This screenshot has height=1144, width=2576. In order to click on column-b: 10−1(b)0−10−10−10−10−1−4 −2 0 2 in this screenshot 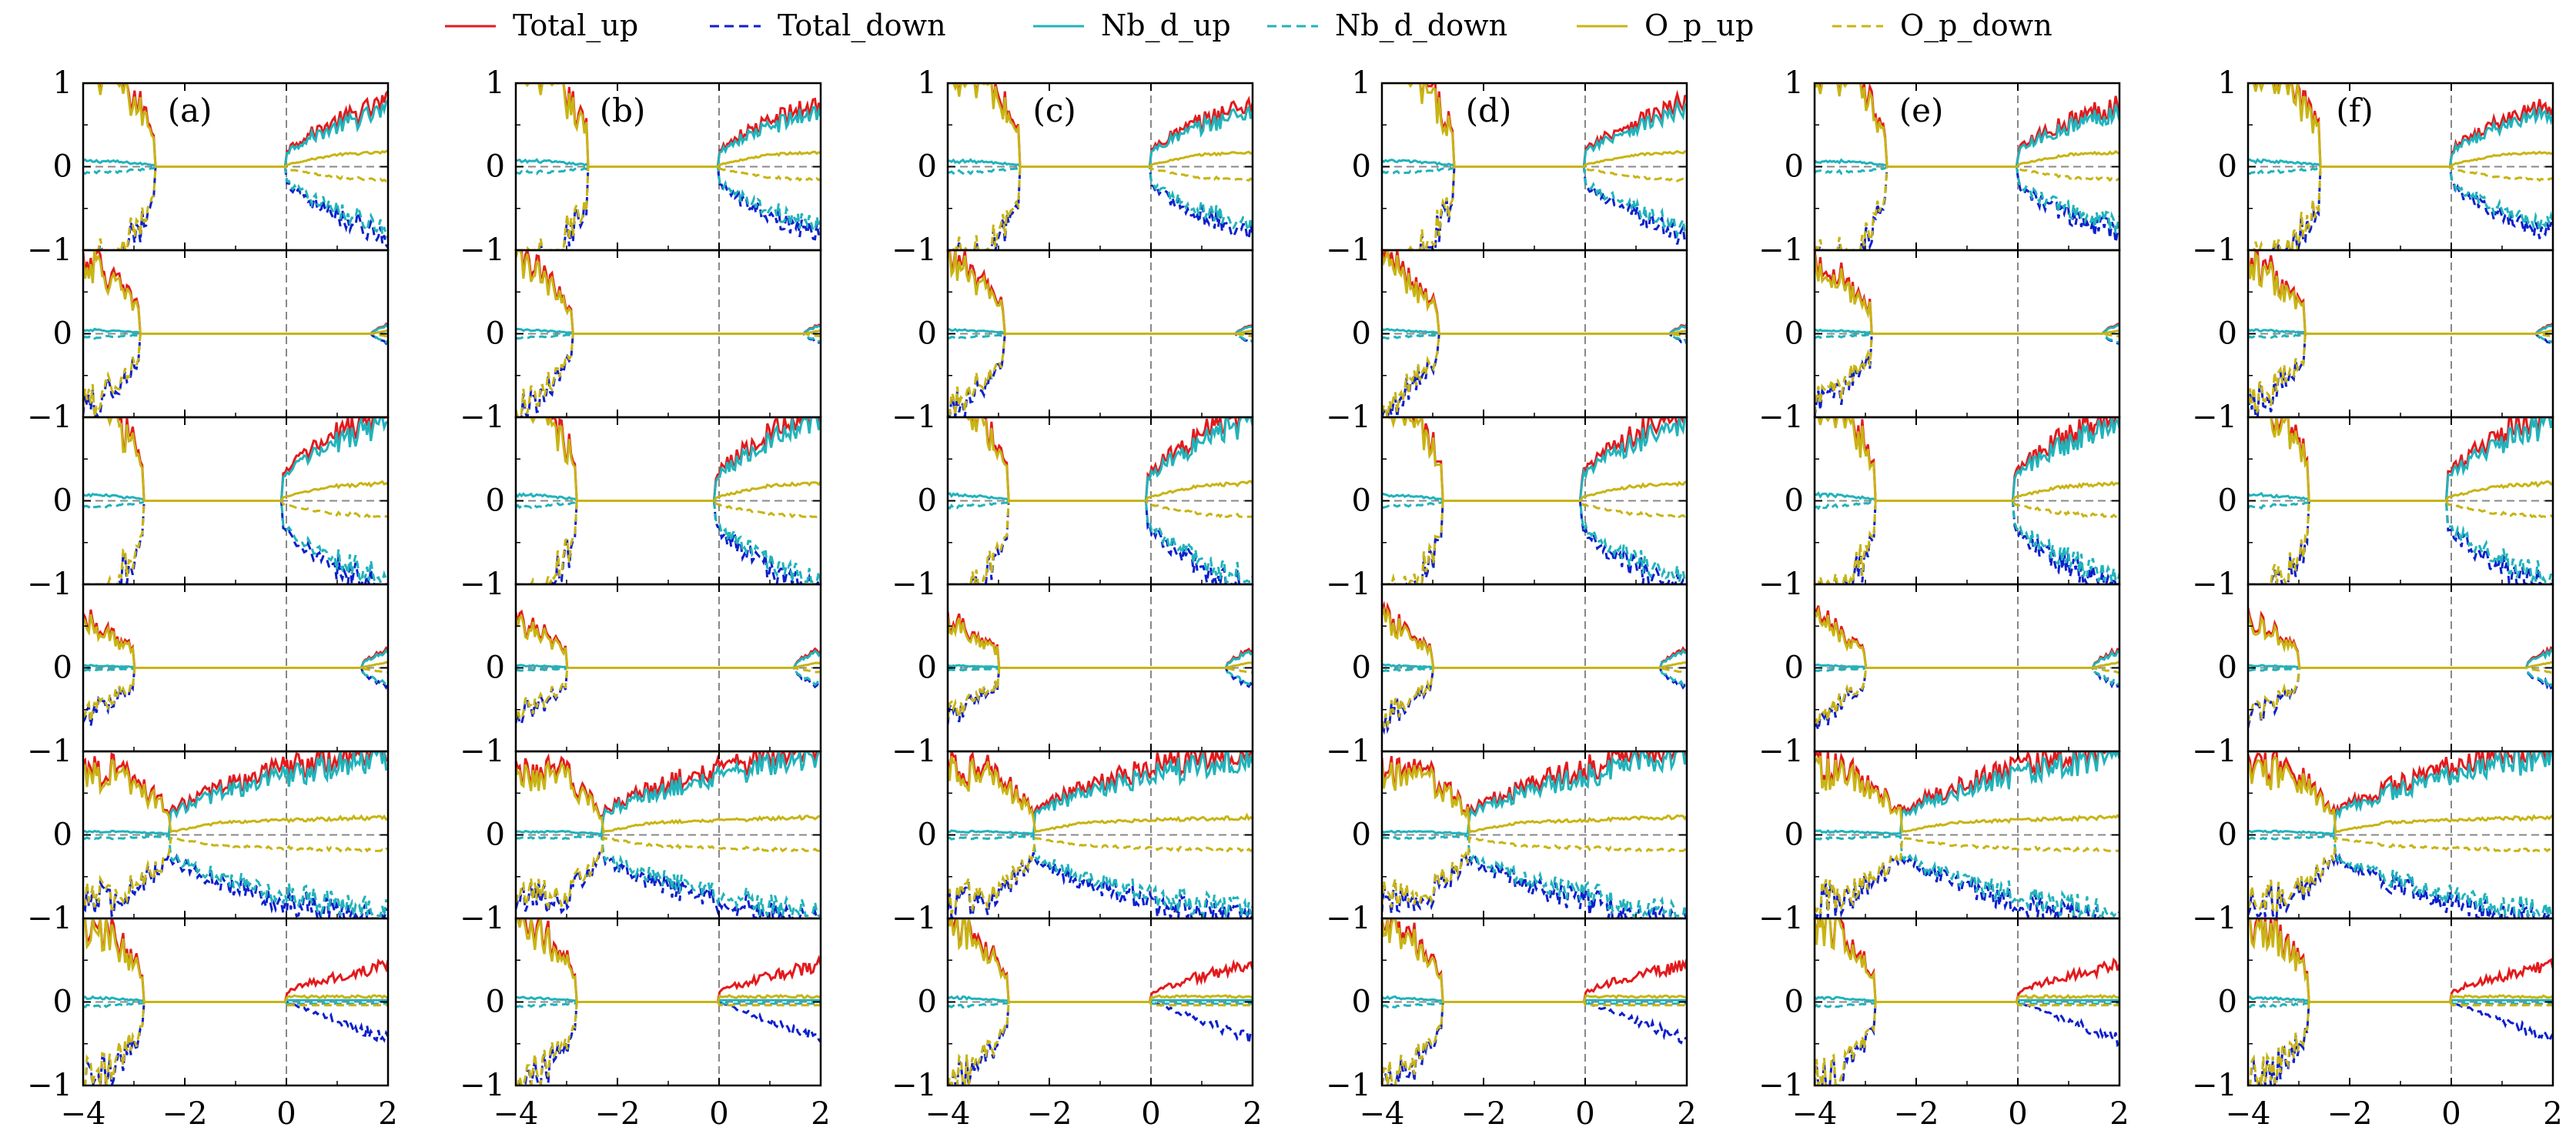, I will do `click(646, 598)`.